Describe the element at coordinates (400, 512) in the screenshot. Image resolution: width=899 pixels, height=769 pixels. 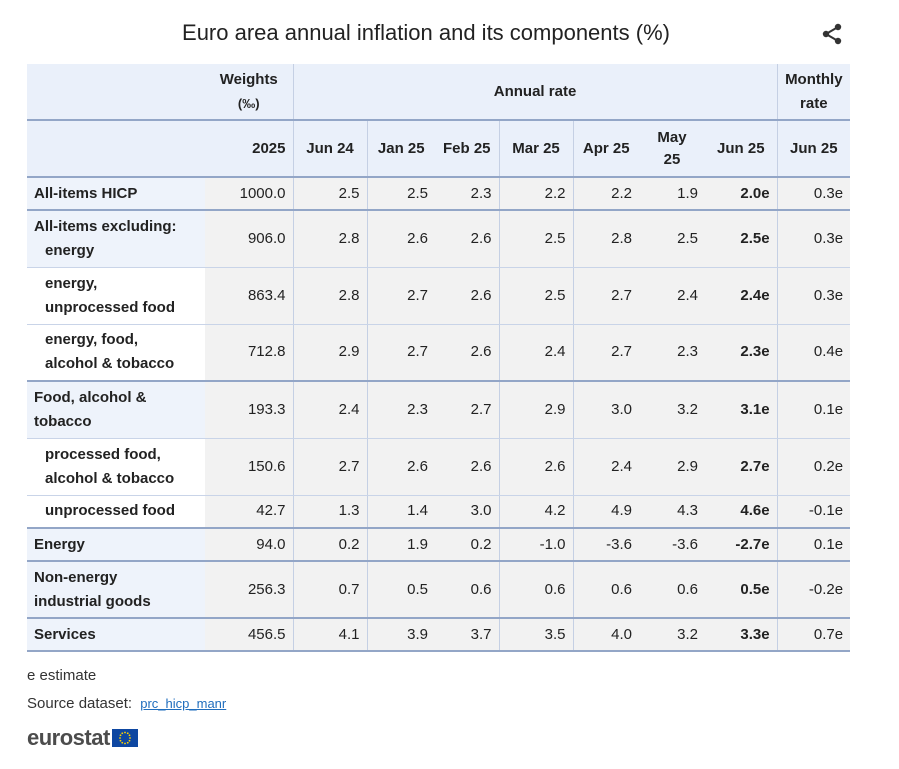
I see `annual-rate-cell: 1.4` at that location.